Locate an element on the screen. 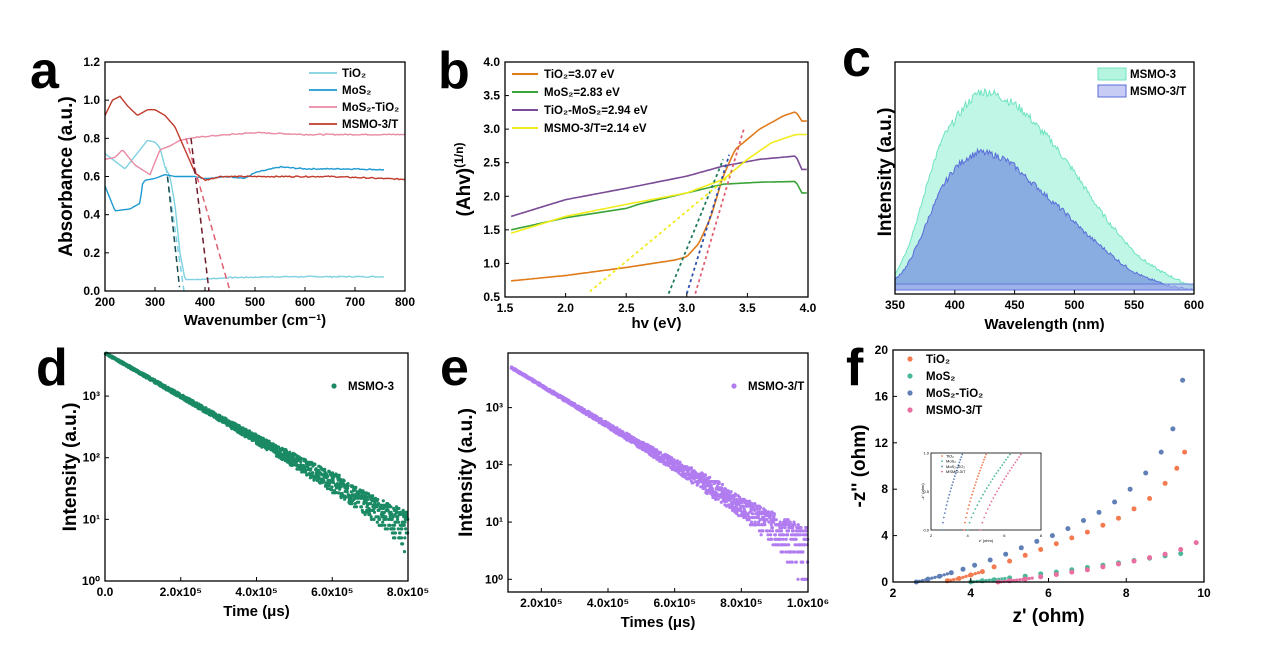  legend-entry: TiO₂-MoS₂=2.94 eV is located at coordinates (596, 111).